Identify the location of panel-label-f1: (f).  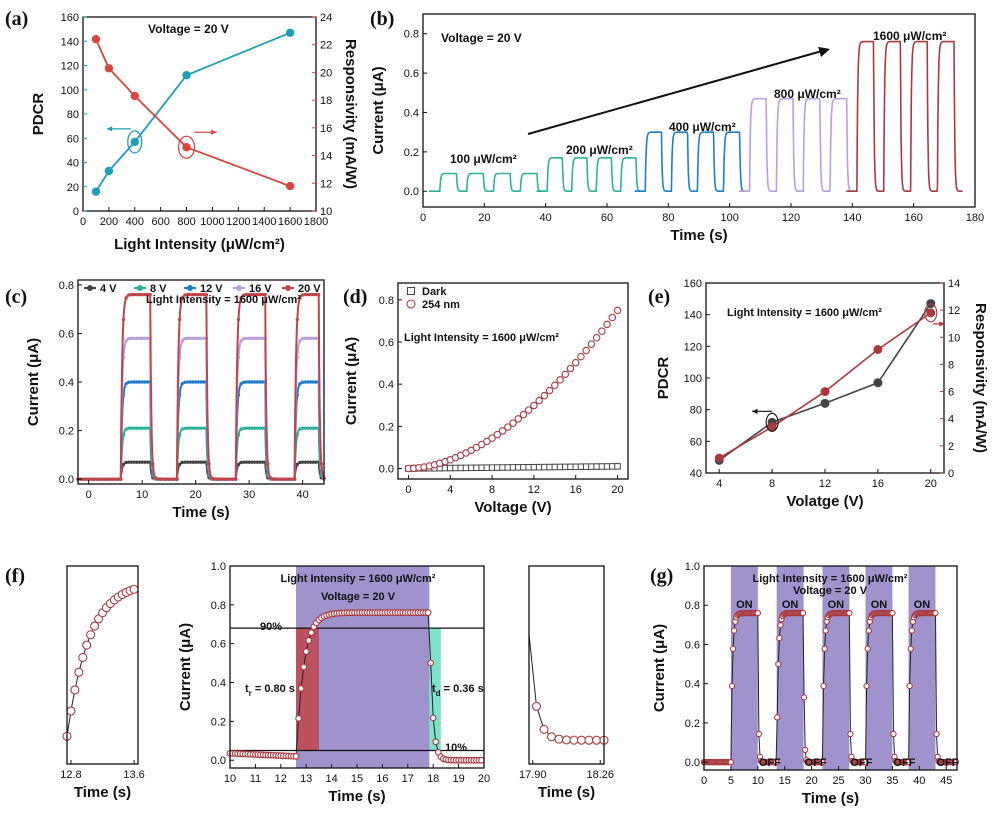
(15, 576).